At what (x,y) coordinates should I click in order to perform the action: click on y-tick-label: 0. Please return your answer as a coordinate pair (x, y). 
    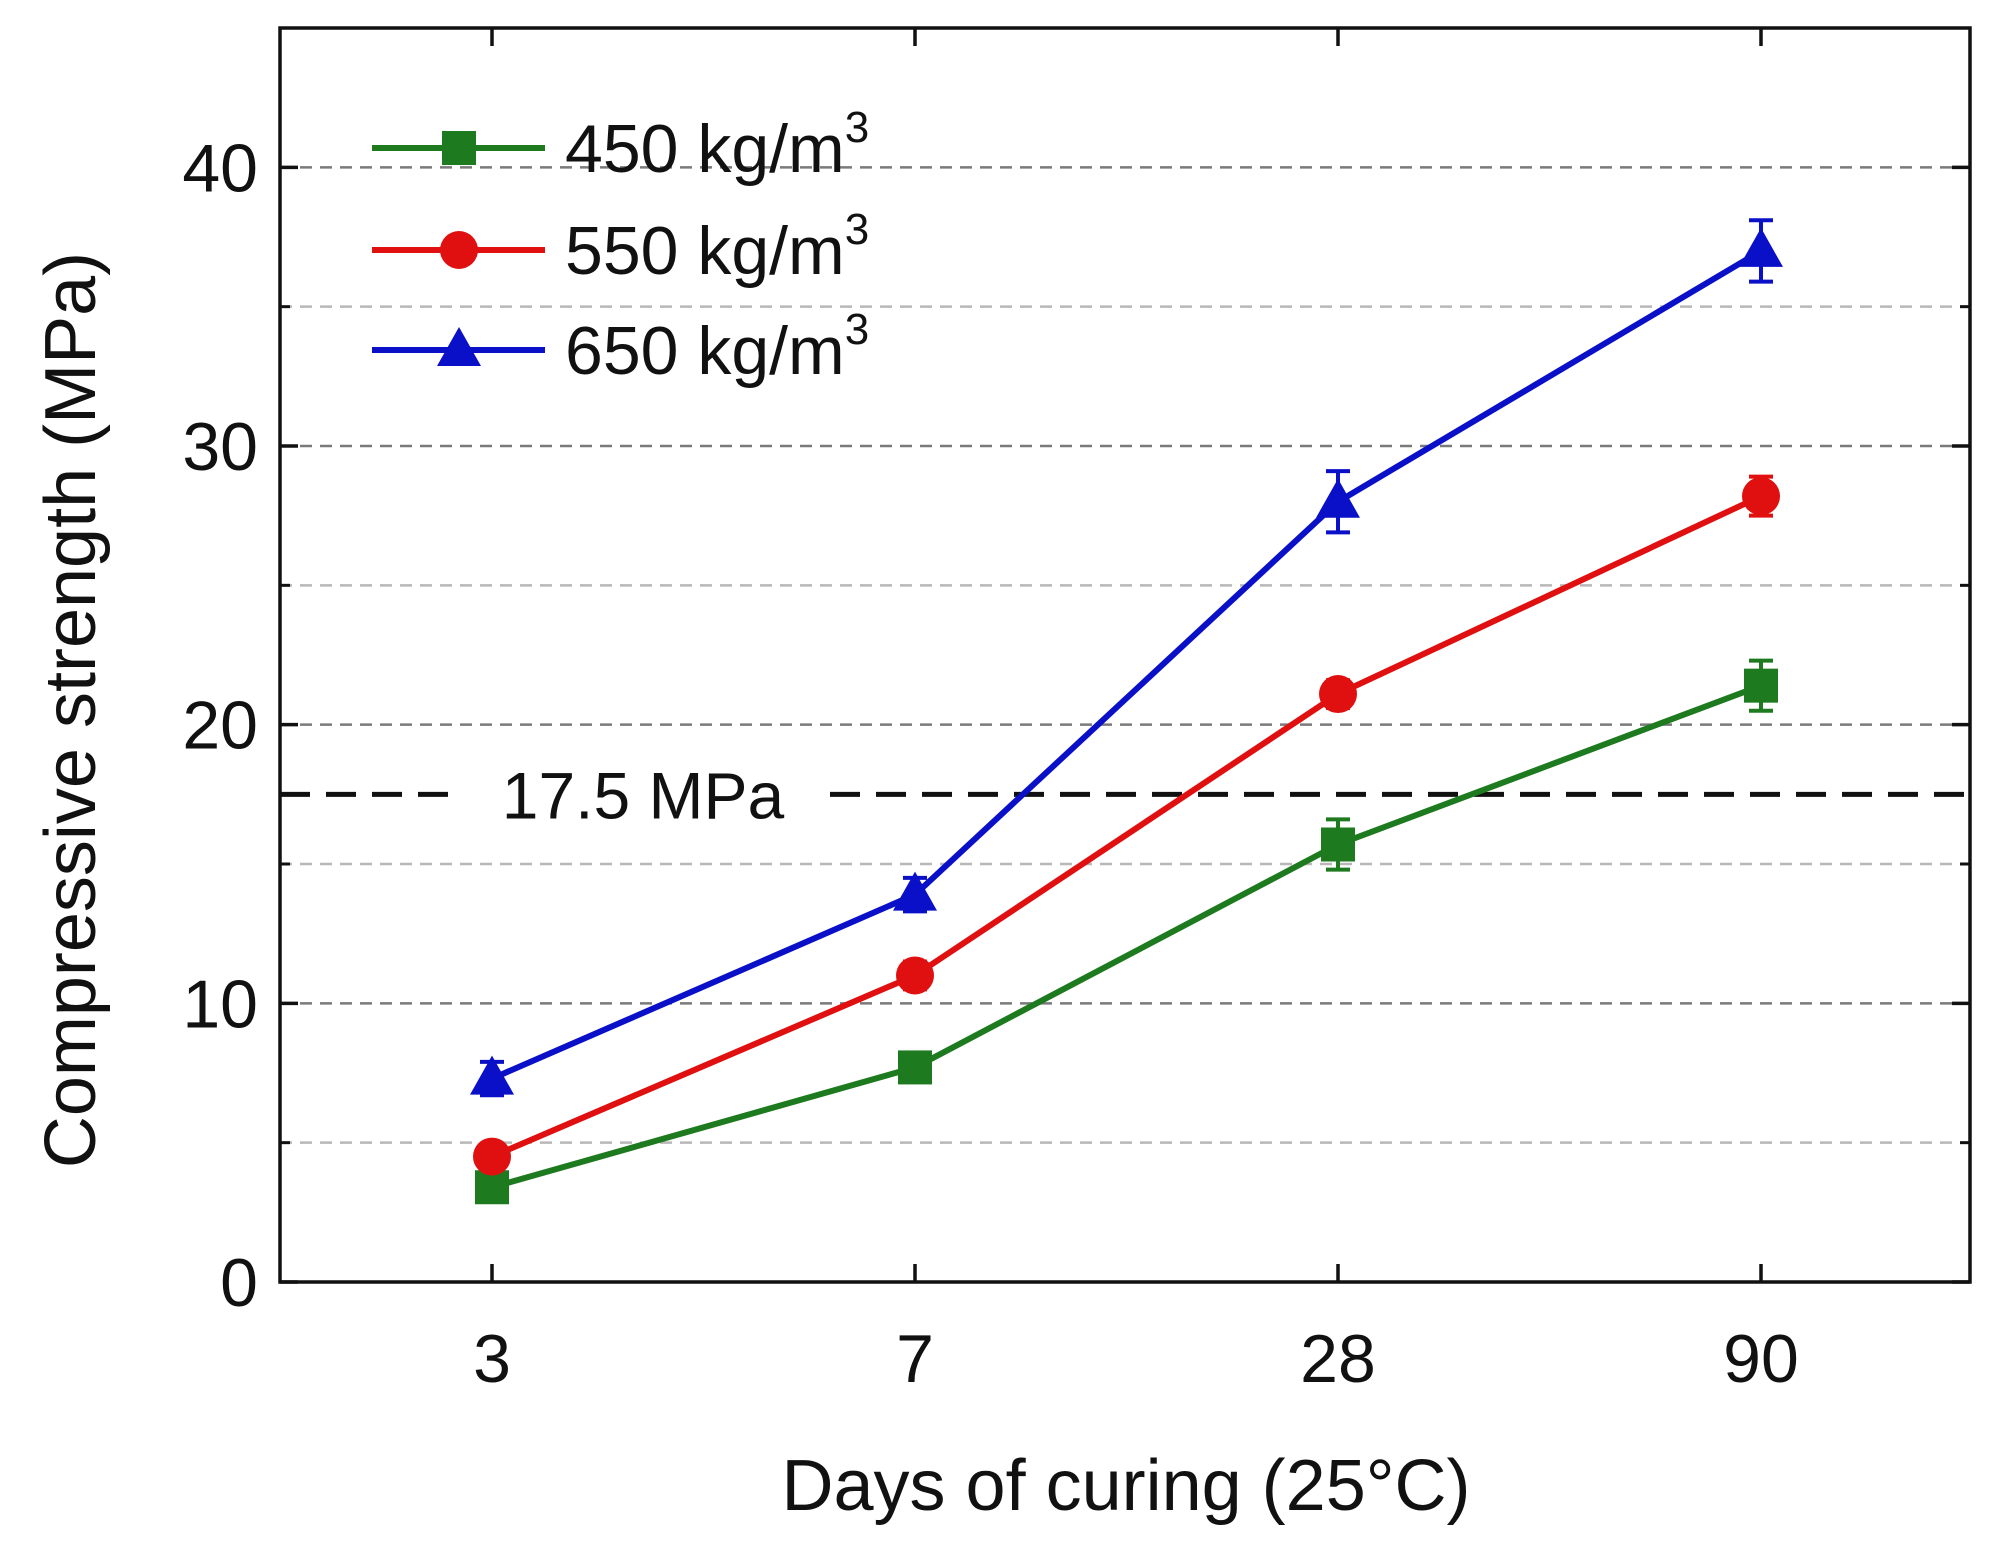
    Looking at the image, I should click on (239, 1283).